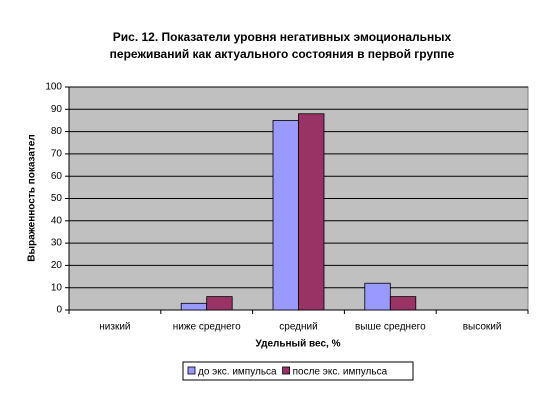 Image resolution: width=550 pixels, height=400 pixels. I want to click on y-tick-label: 80, so click(57, 131).